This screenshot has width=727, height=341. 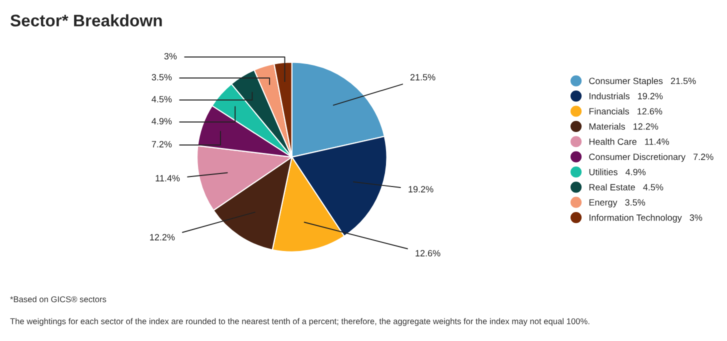 I want to click on data-label: 4.5%, so click(x=162, y=99).